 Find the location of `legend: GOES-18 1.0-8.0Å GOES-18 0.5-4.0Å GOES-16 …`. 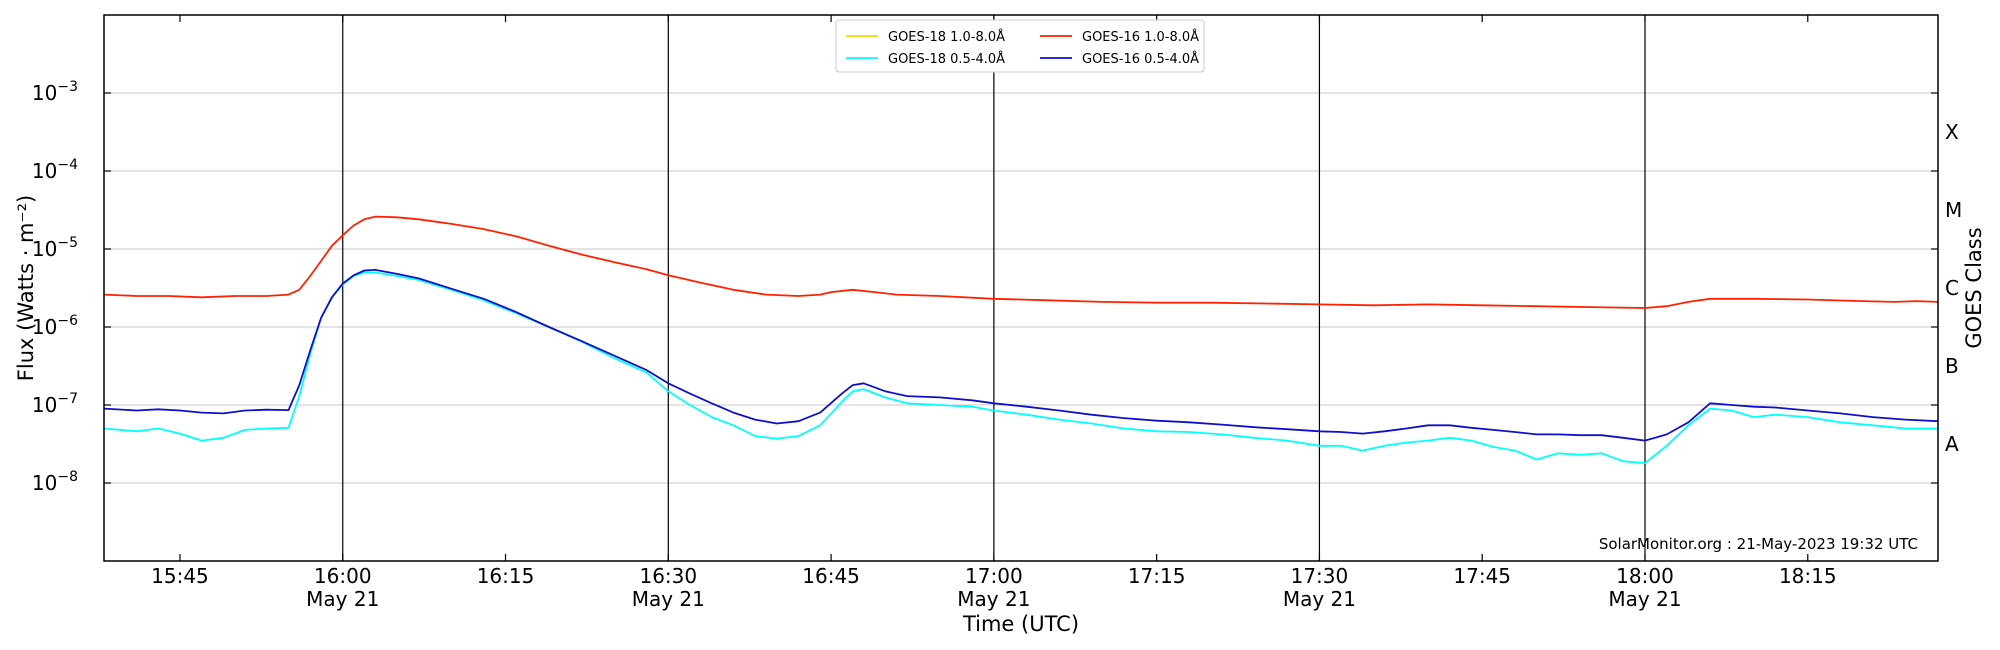

legend: GOES-18 1.0-8.0Å GOES-18 0.5-4.0Å GOES-16 … is located at coordinates (1020, 46).